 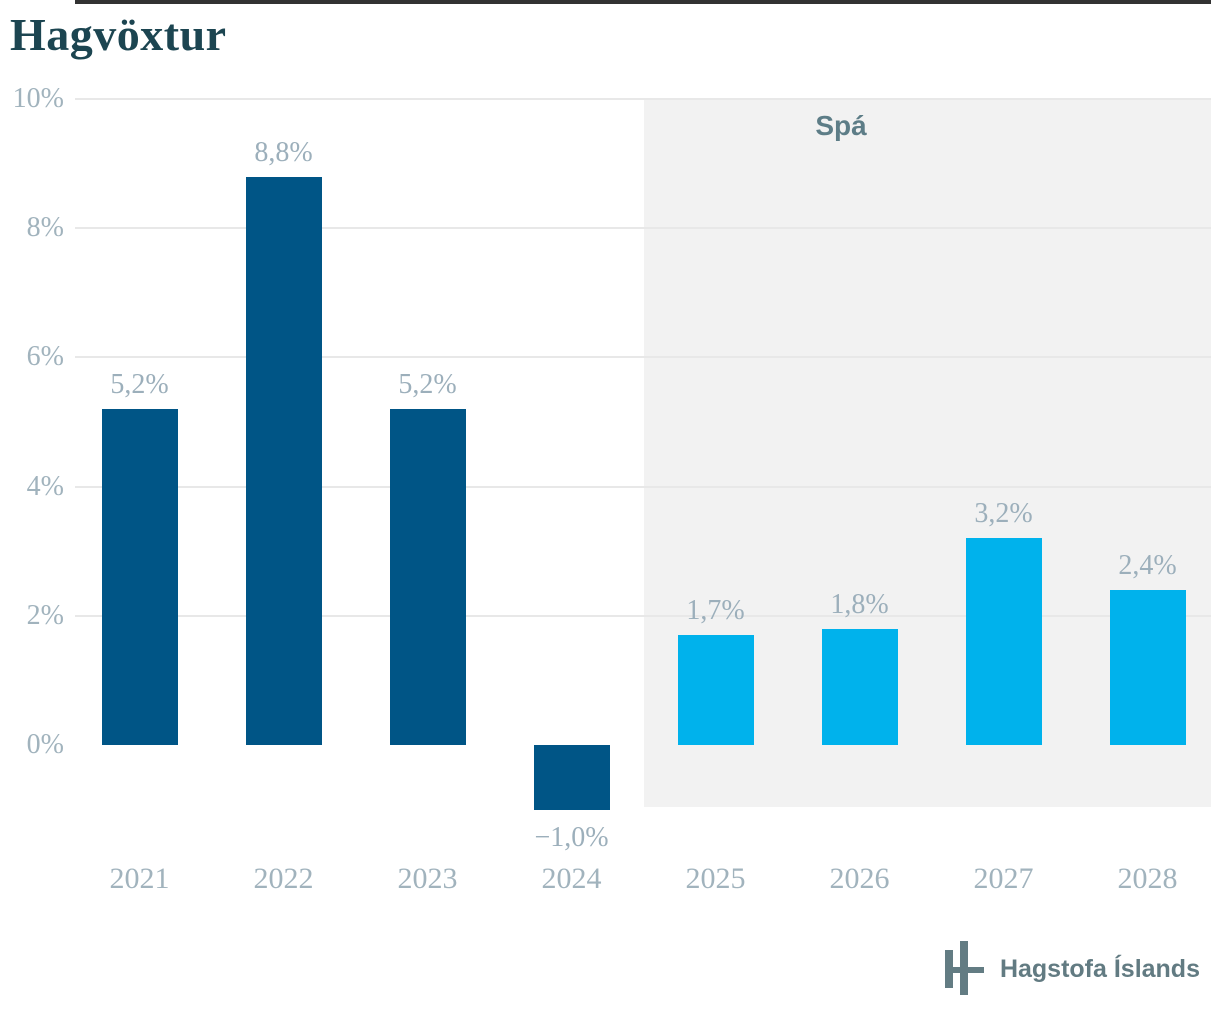 What do you see at coordinates (1147, 565) in the screenshot?
I see `value-label-2028: 2,4%` at bounding box center [1147, 565].